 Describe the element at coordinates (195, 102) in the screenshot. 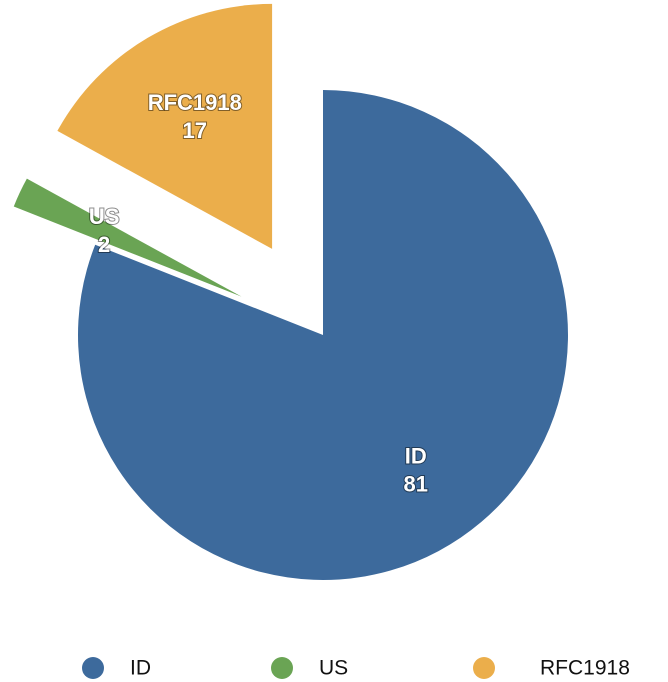

I see `slice-label: RFC1918` at that location.